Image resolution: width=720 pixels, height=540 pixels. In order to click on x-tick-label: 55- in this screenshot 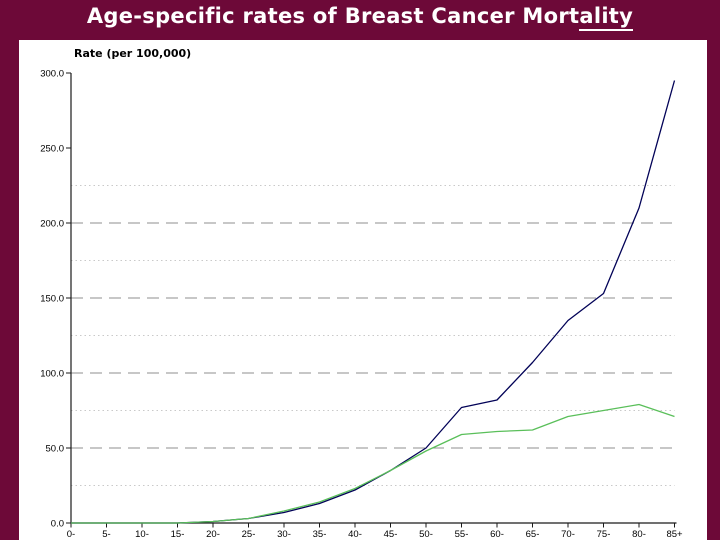, I will do `click(462, 534)`.